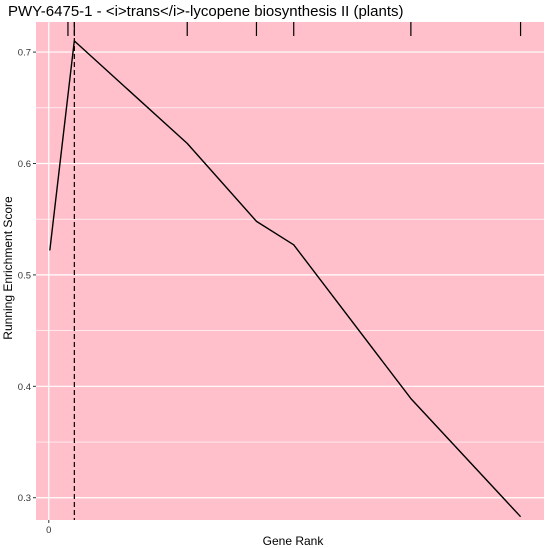 The width and height of the screenshot is (550, 548). Describe the element at coordinates (24, 498) in the screenshot. I see `y-tick-label: 0.3` at that location.